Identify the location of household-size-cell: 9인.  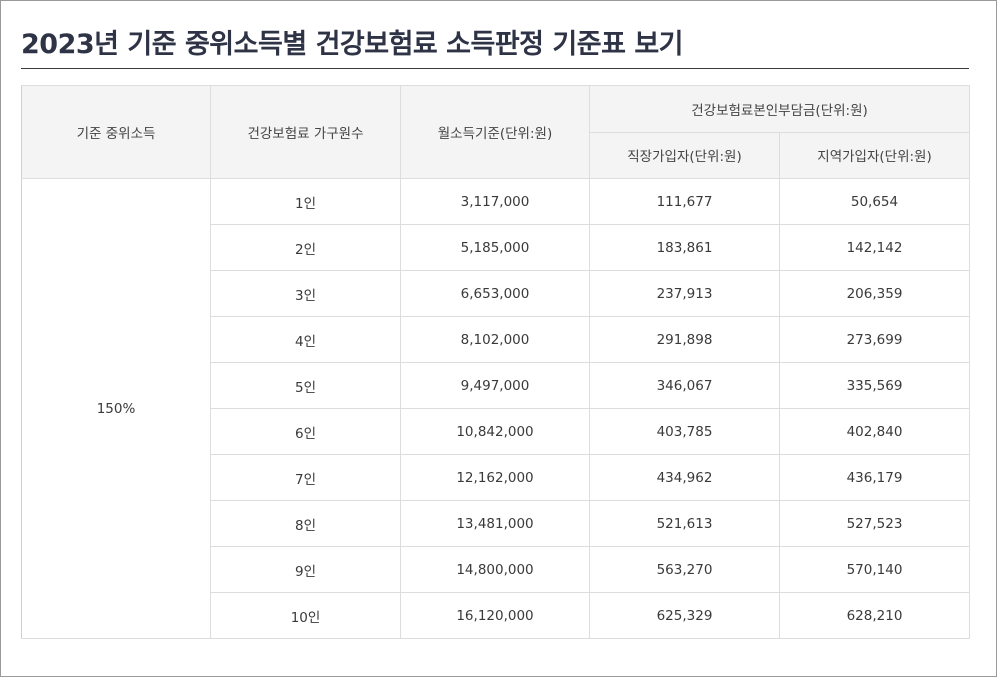
(305, 569).